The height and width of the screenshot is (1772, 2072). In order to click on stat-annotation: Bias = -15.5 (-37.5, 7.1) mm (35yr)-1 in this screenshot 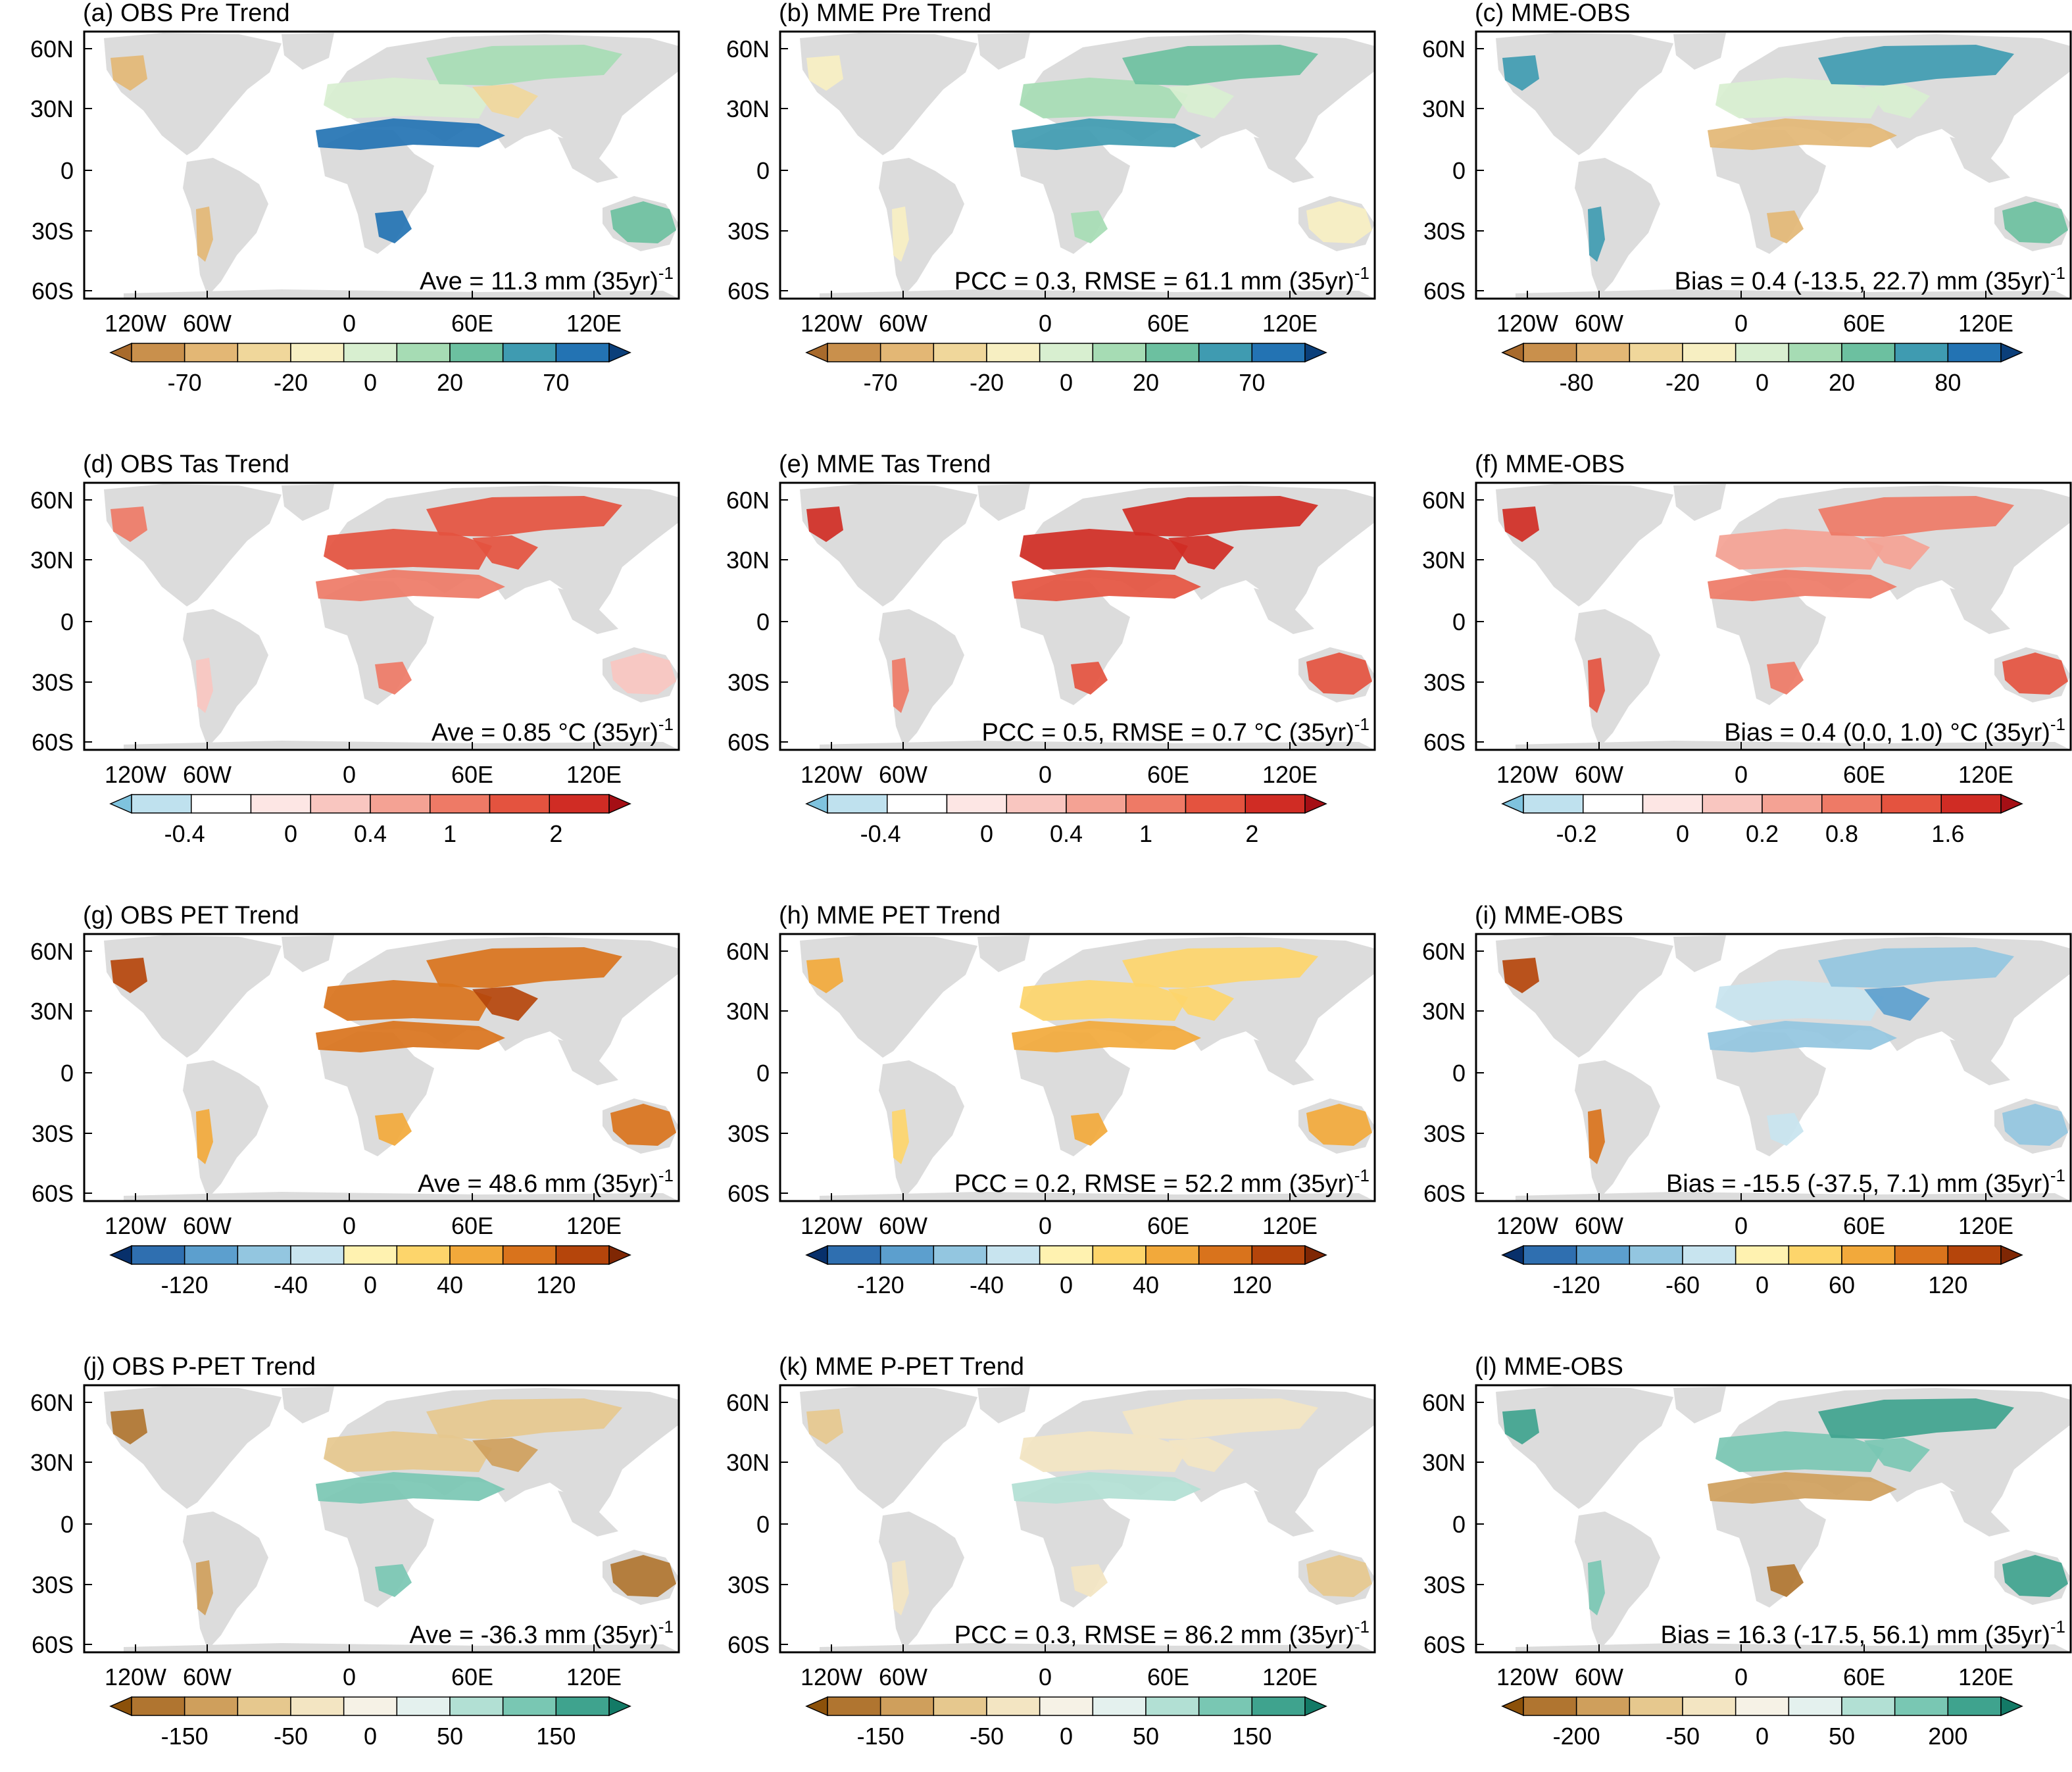, I will do `click(1865, 1182)`.